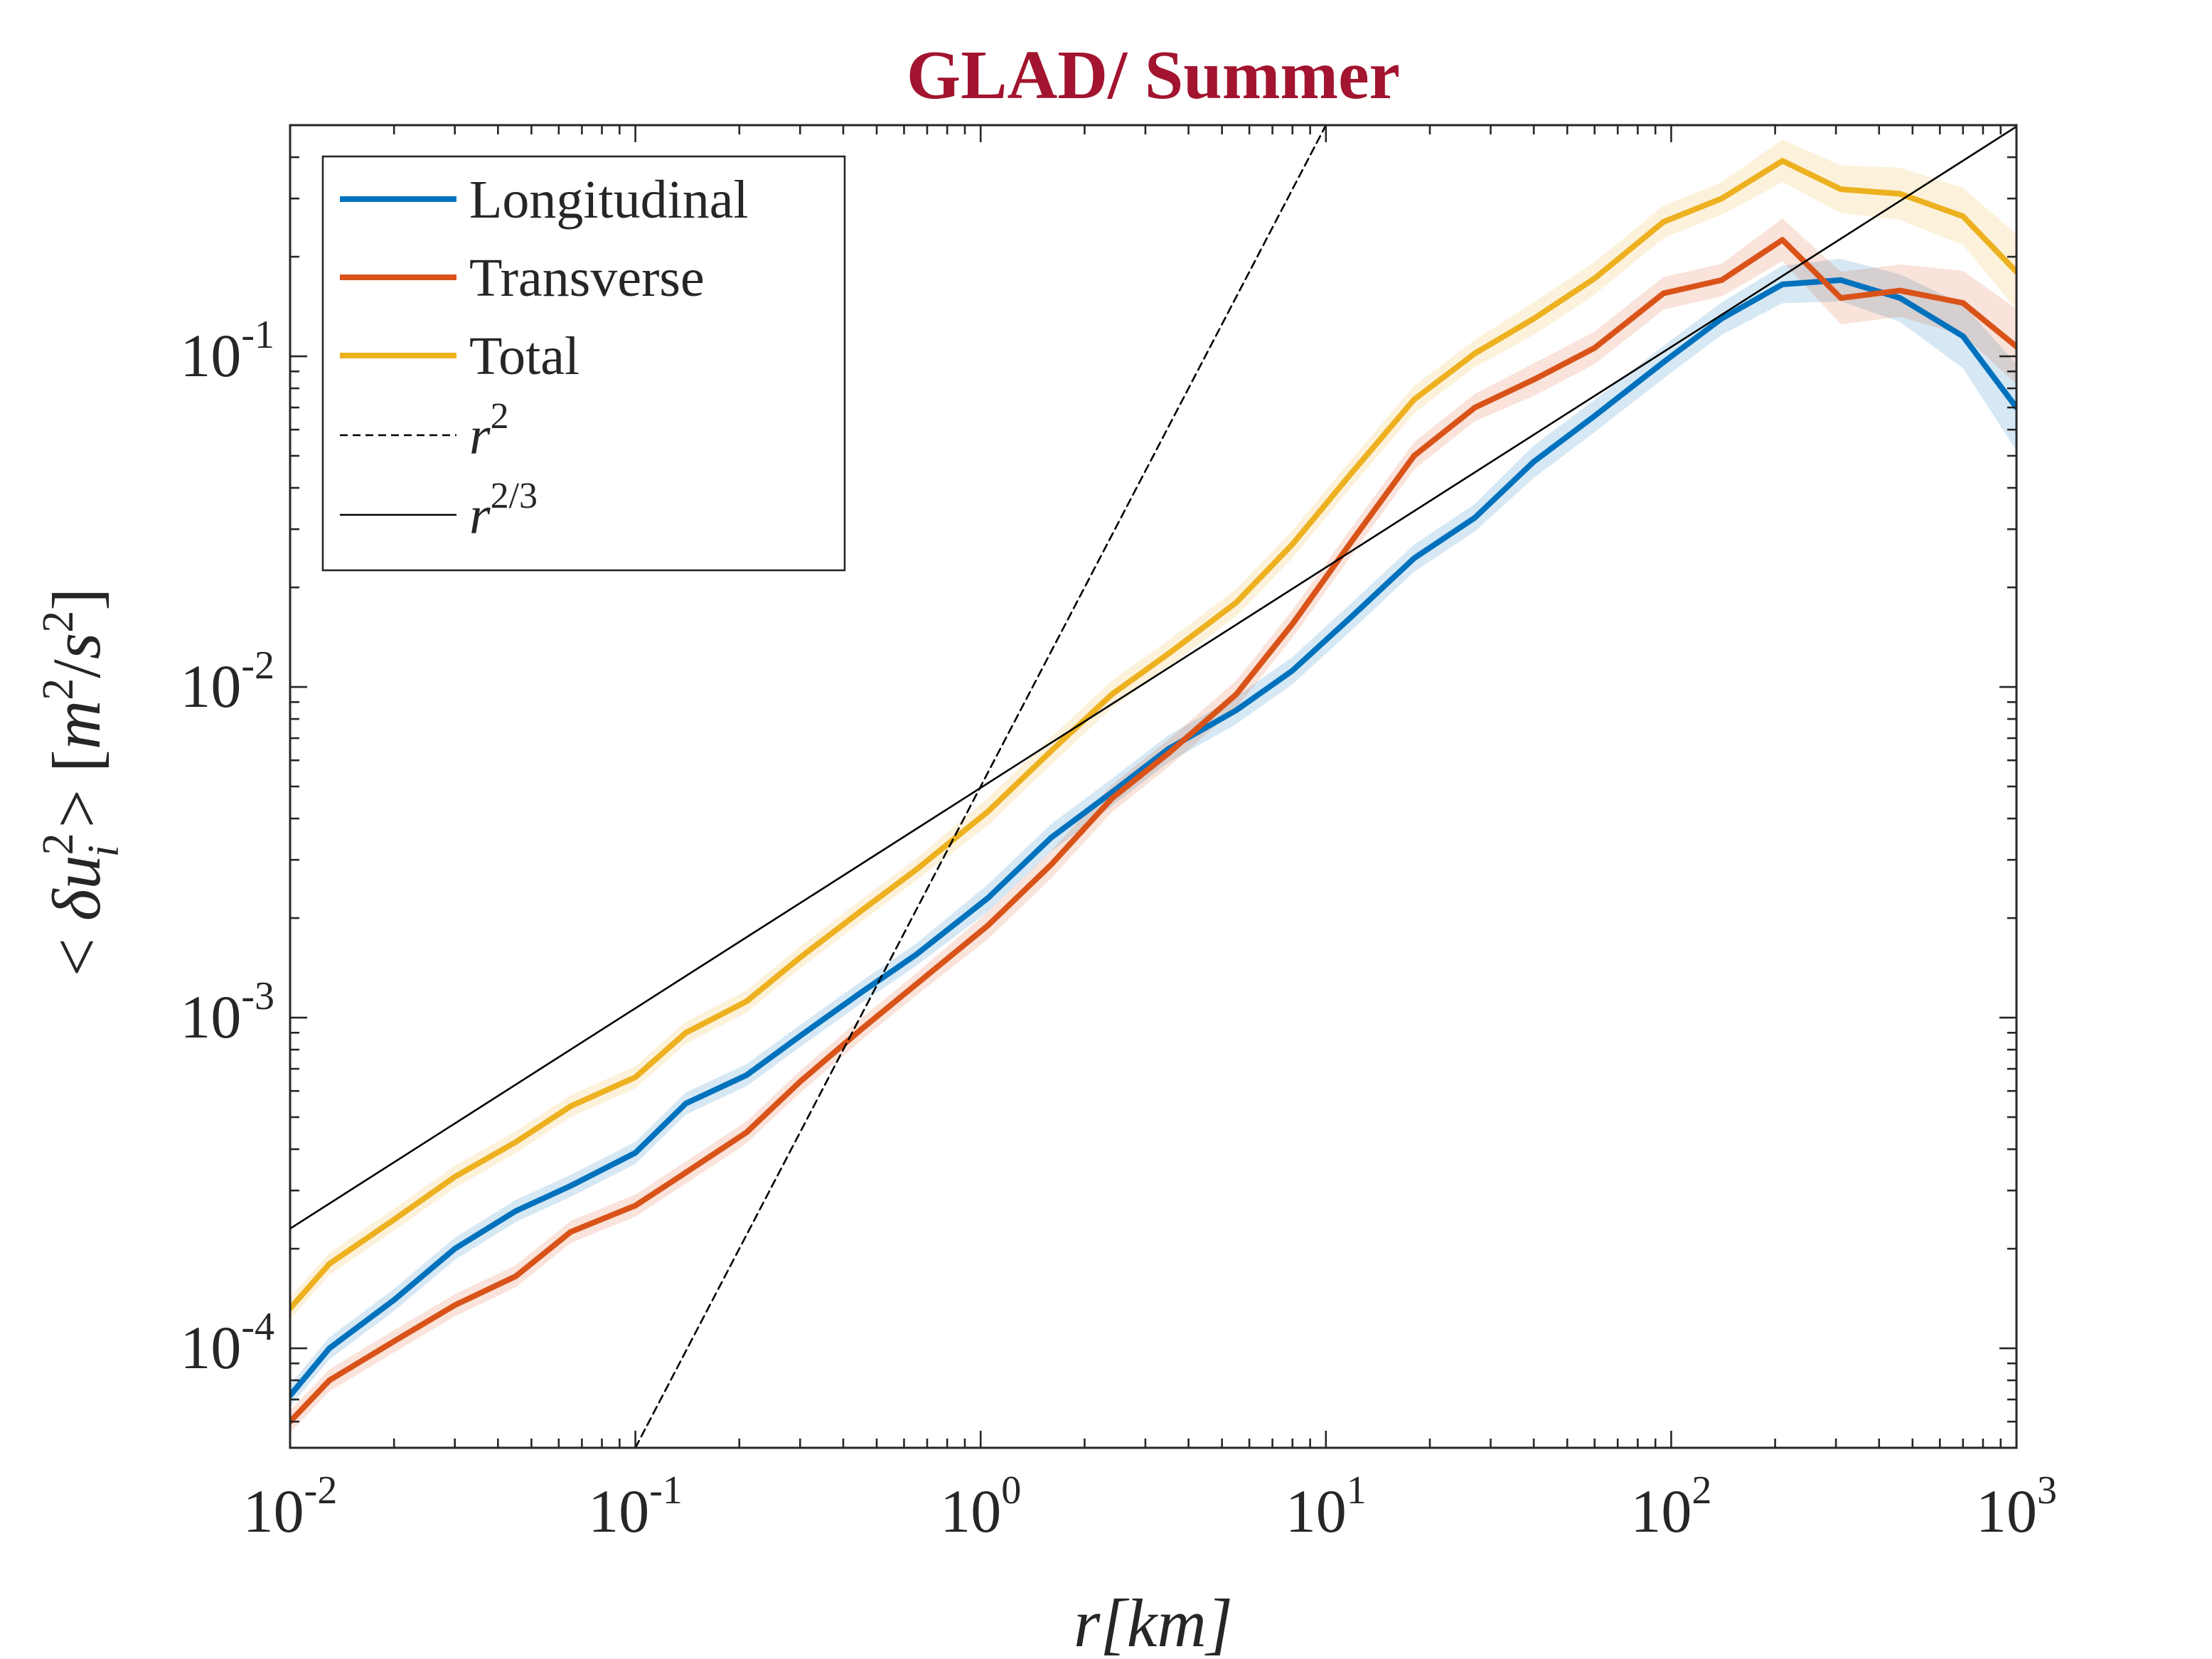 The height and width of the screenshot is (1659, 2212). Describe the element at coordinates (635, 1506) in the screenshot. I see `x-tick-label: 10⁻¹` at that location.